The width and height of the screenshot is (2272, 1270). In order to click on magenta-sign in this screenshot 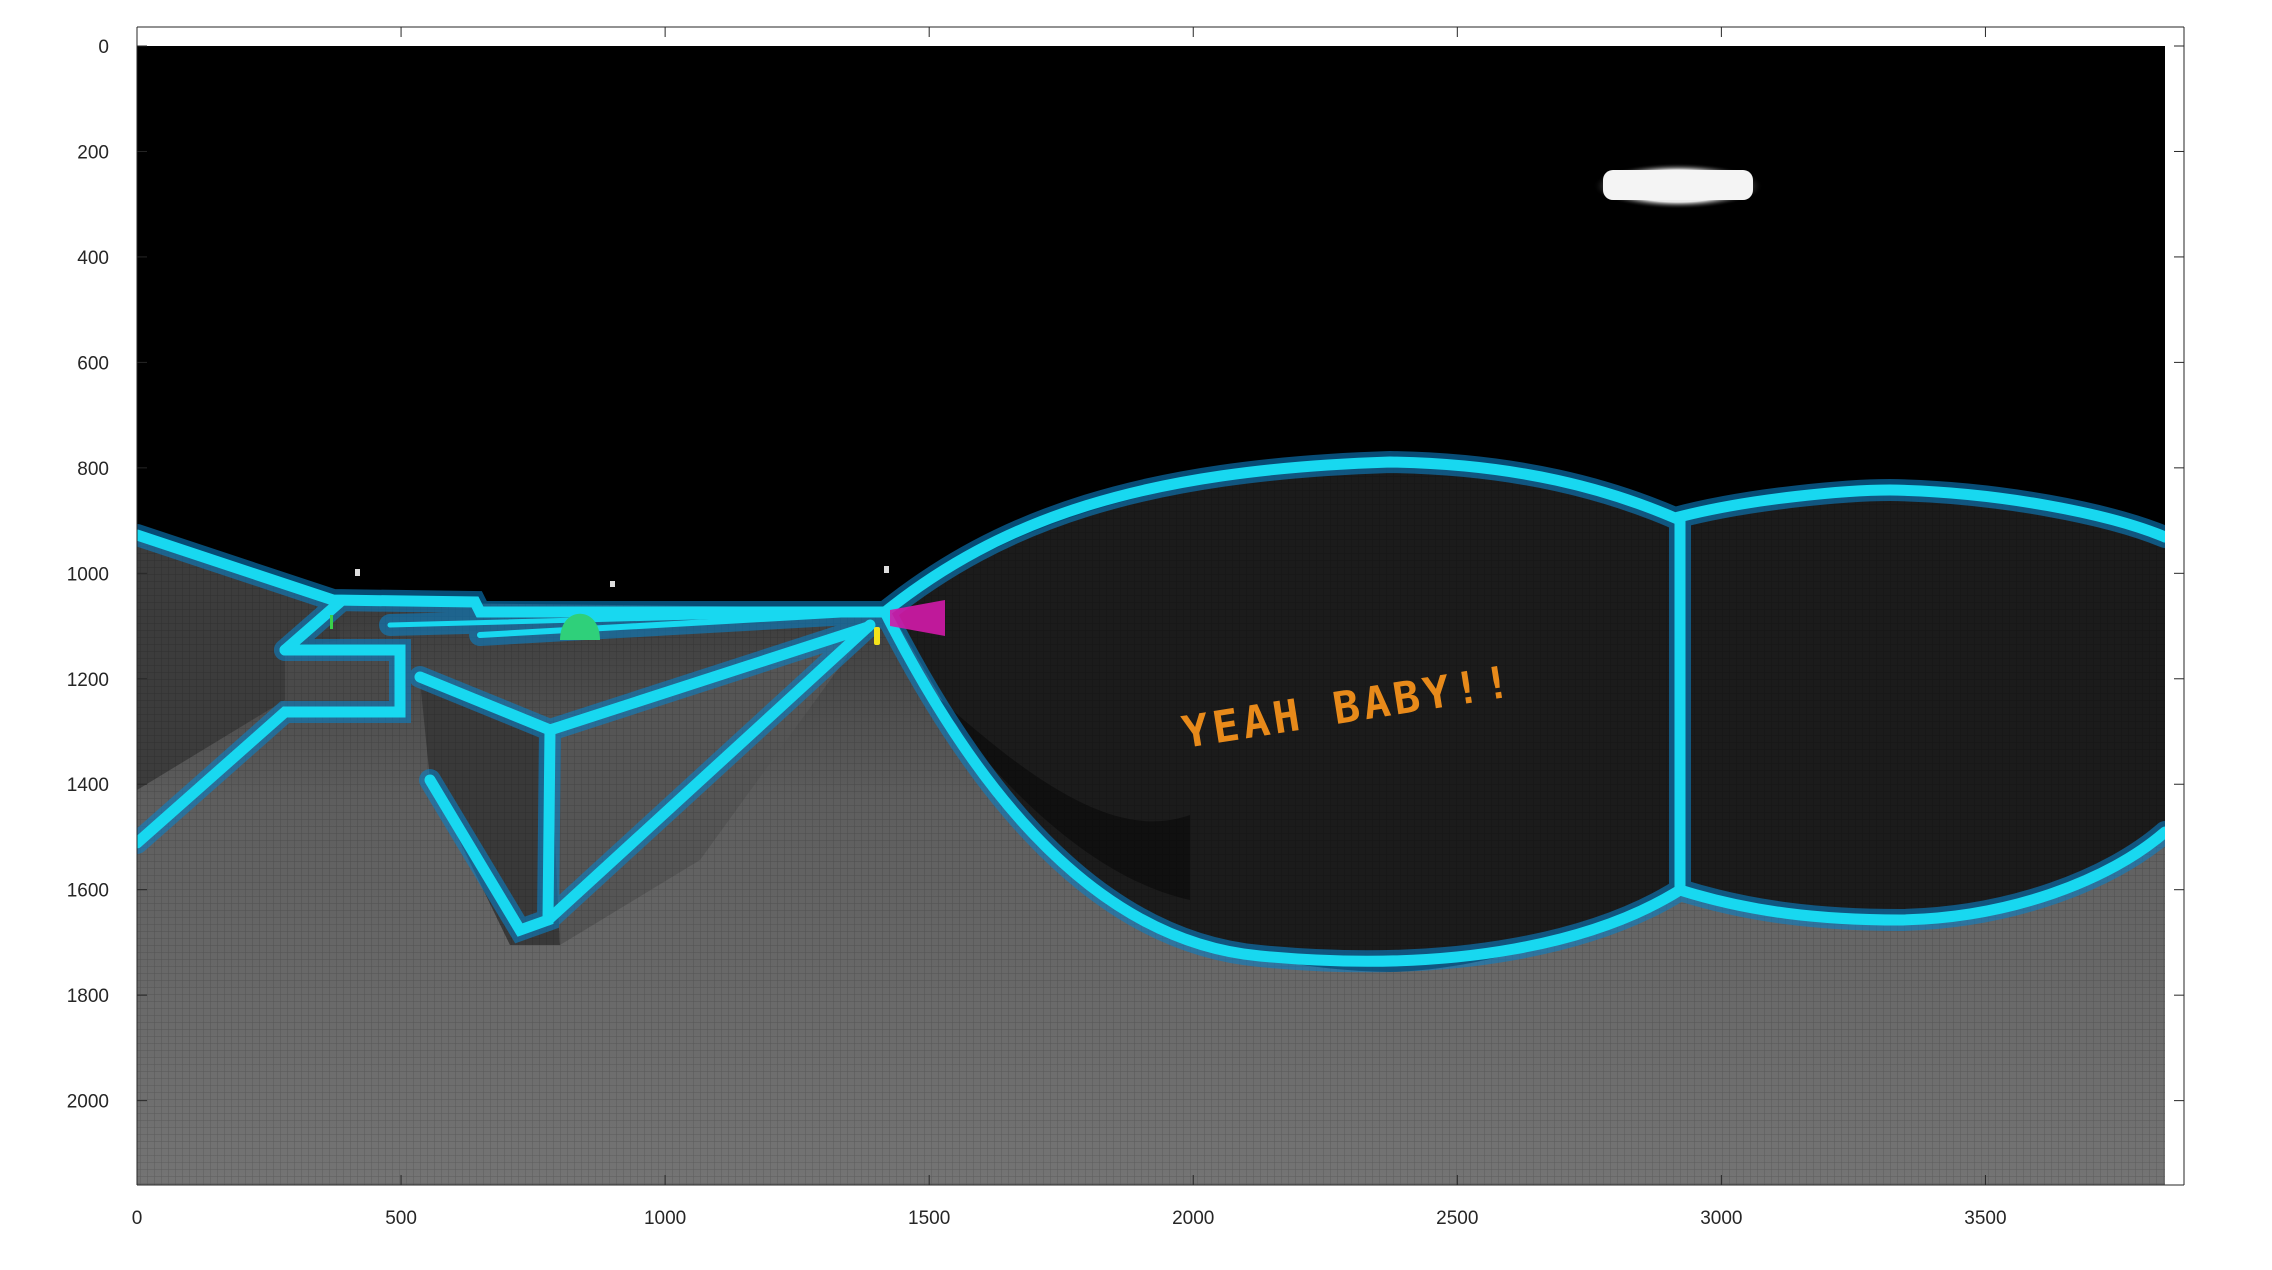, I will do `click(917, 618)`.